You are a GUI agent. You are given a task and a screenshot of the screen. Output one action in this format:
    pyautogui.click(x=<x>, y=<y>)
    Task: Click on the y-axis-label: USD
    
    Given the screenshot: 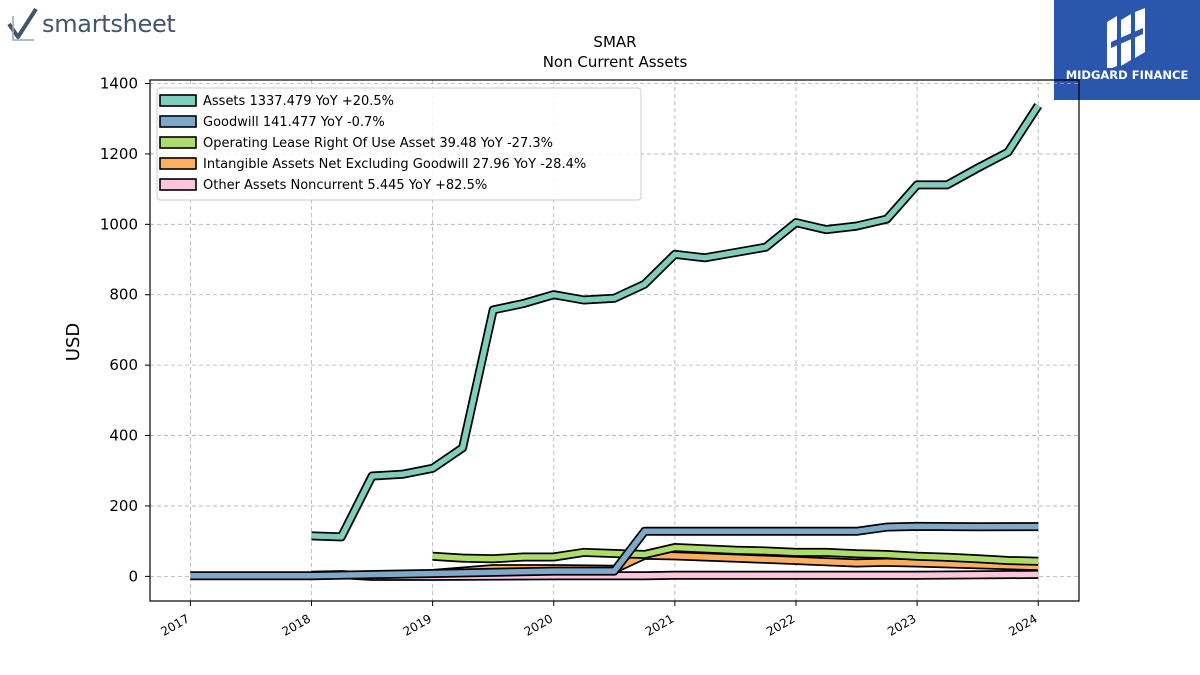 What is the action you would take?
    pyautogui.click(x=73, y=342)
    